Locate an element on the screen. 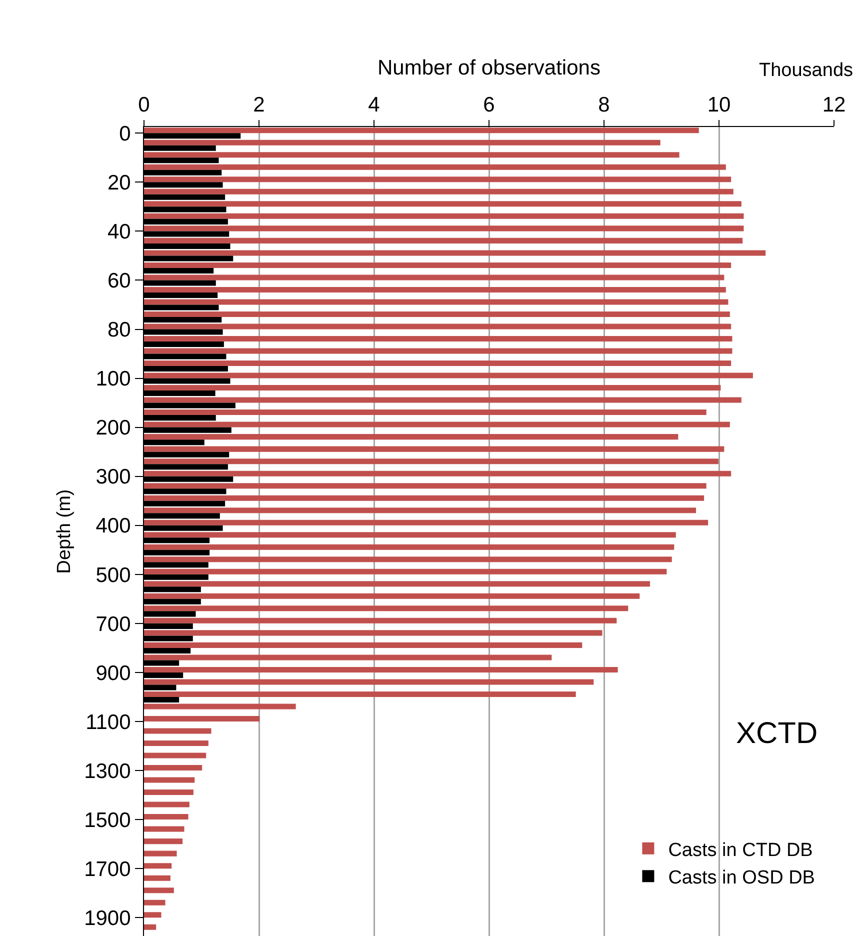 This screenshot has width=856, height=936. x-tick-label: 8 is located at coordinates (604, 105).